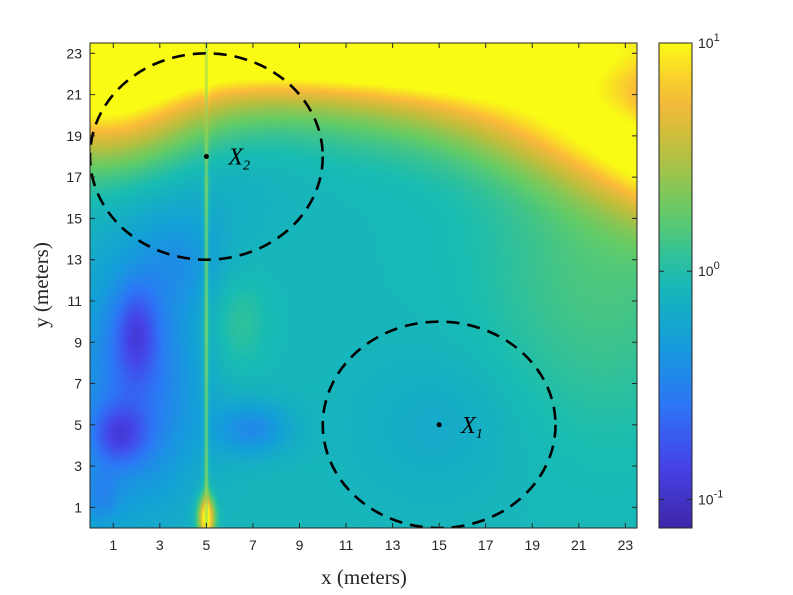 This screenshot has width=793, height=595. I want to click on colorbar-ticks: 10¹ 10⁰ 10⁻¹, so click(691, 269).